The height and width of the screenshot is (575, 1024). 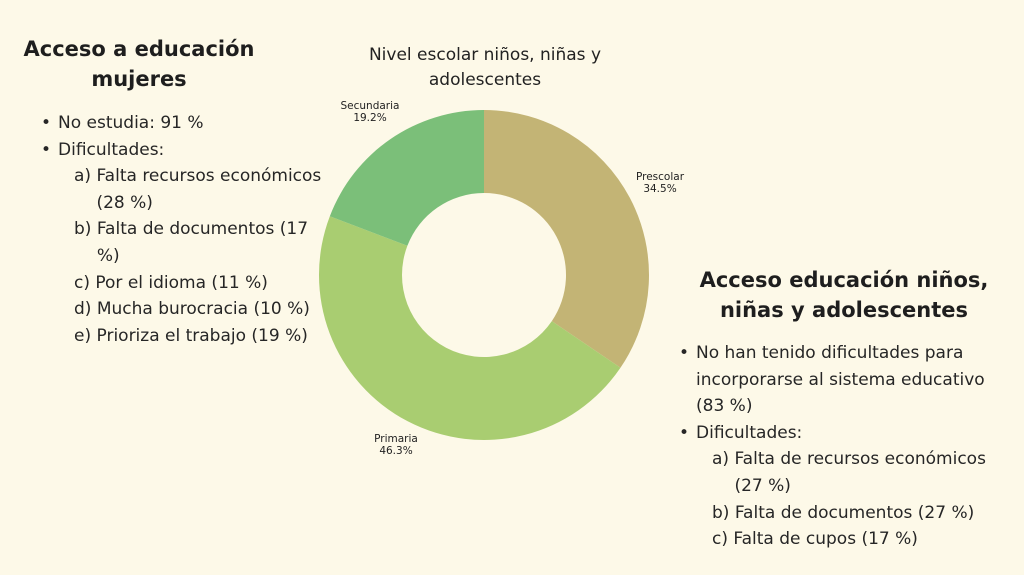 What do you see at coordinates (395, 451) in the screenshot?
I see `slice-value-label: 46.3%` at bounding box center [395, 451].